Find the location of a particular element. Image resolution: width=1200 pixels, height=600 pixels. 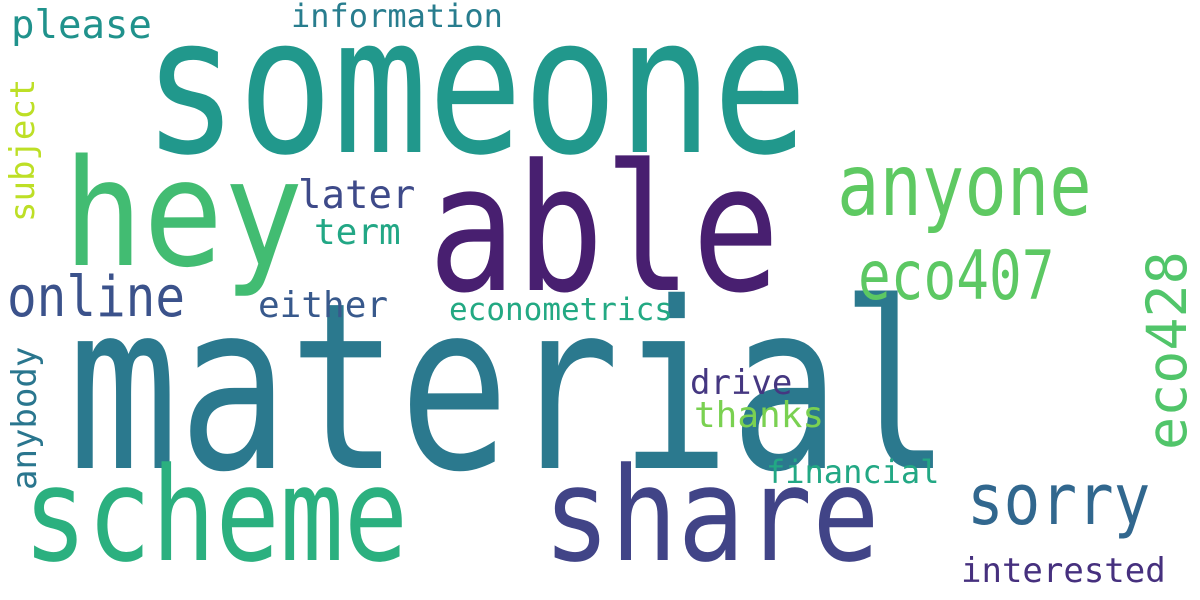

word-please: please is located at coordinates (81, 25).